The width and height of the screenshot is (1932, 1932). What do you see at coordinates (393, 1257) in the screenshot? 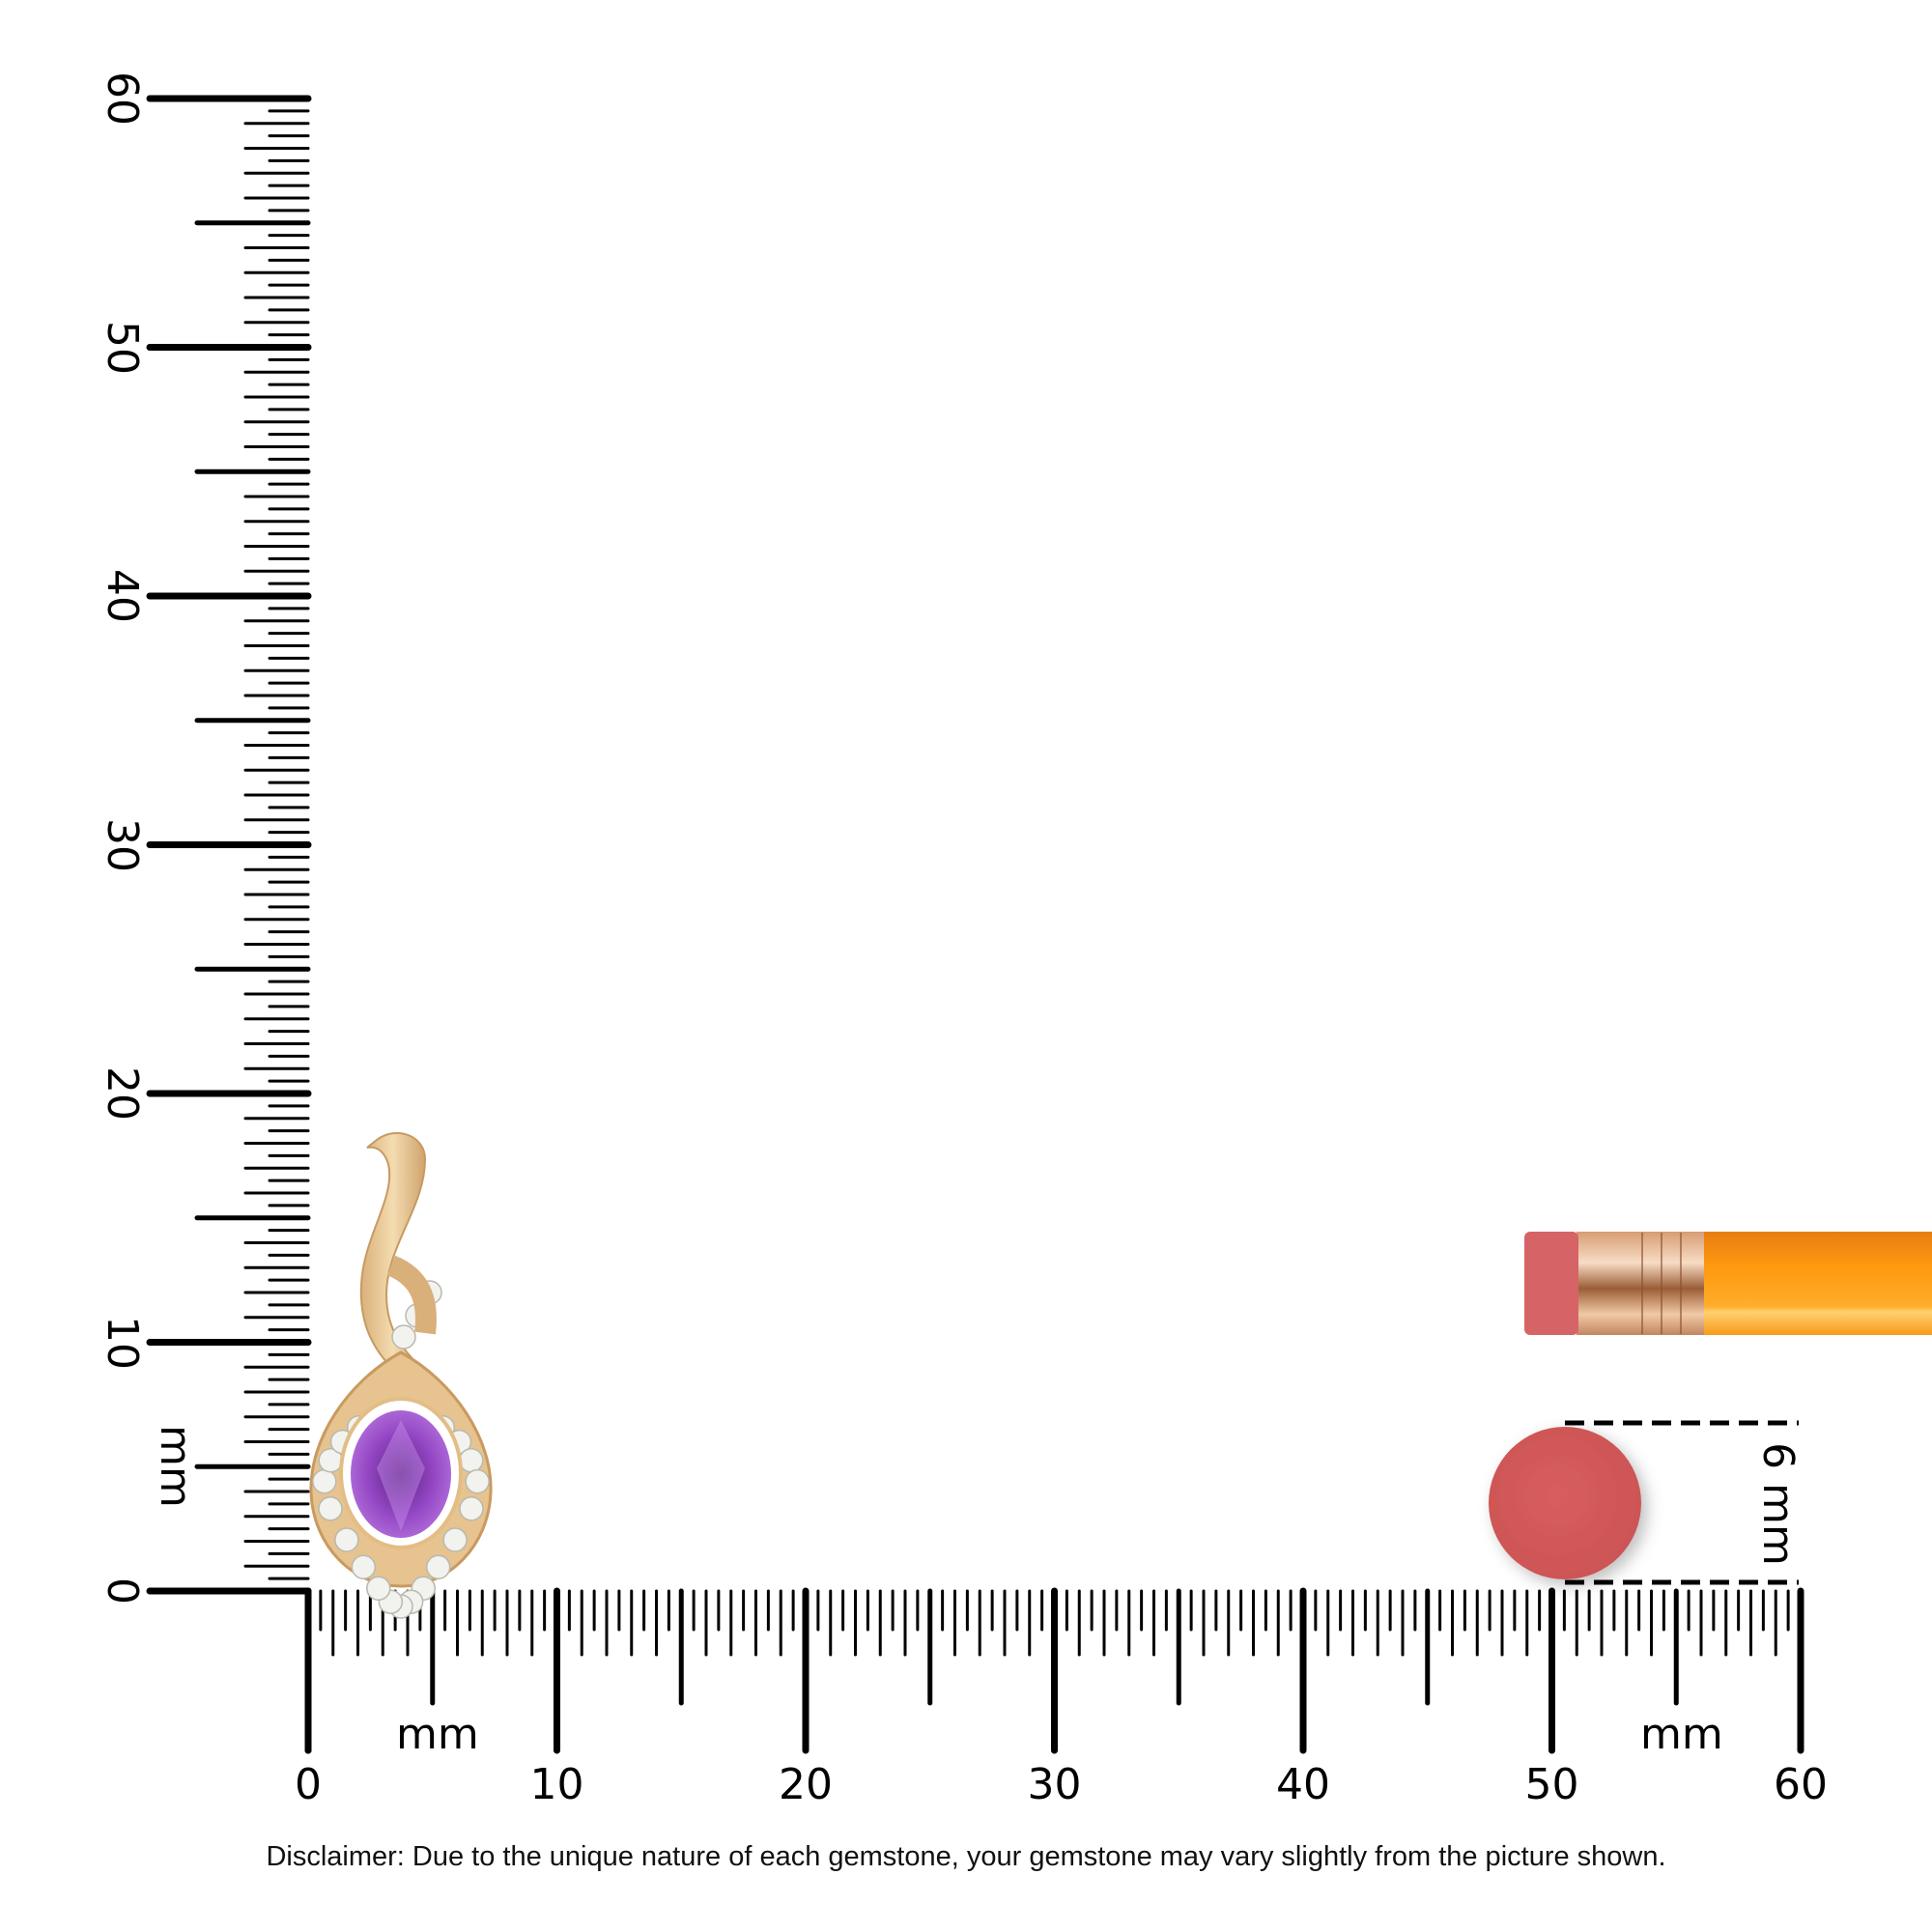
I see `pendant-bail` at bounding box center [393, 1257].